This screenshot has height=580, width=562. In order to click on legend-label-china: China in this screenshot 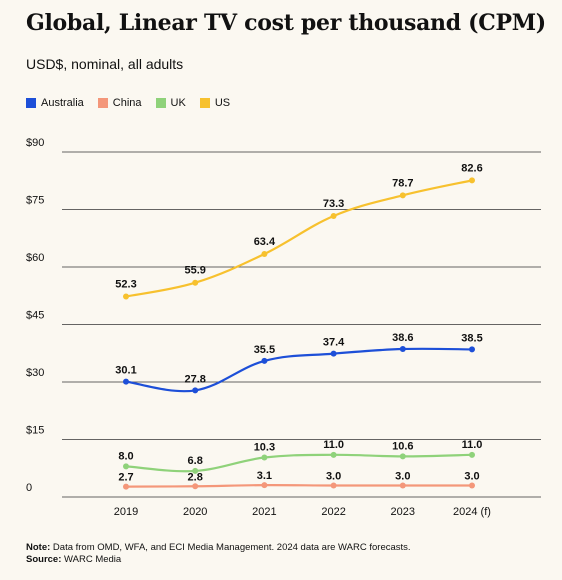, I will do `click(127, 103)`.